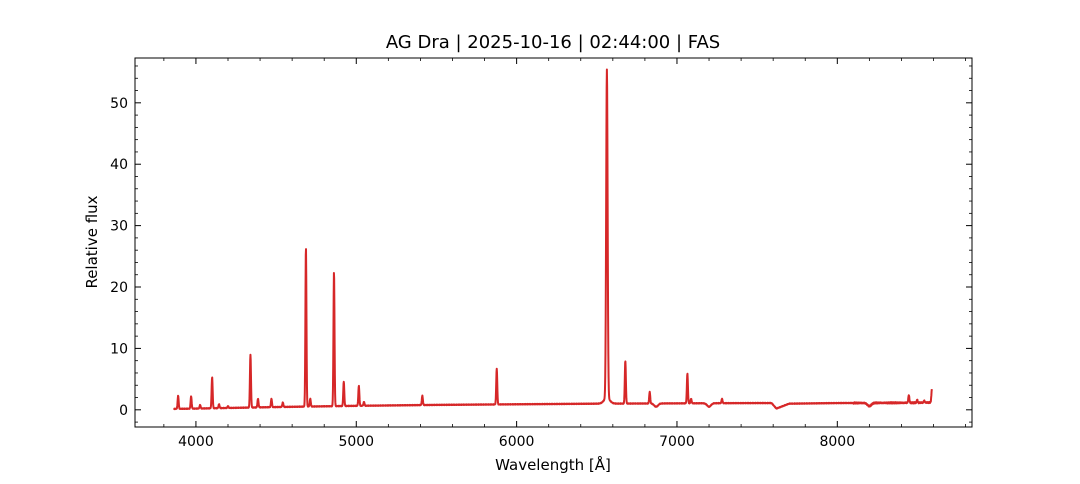 The height and width of the screenshot is (484, 1080). I want to click on y-tick-label: 40, so click(119, 165).